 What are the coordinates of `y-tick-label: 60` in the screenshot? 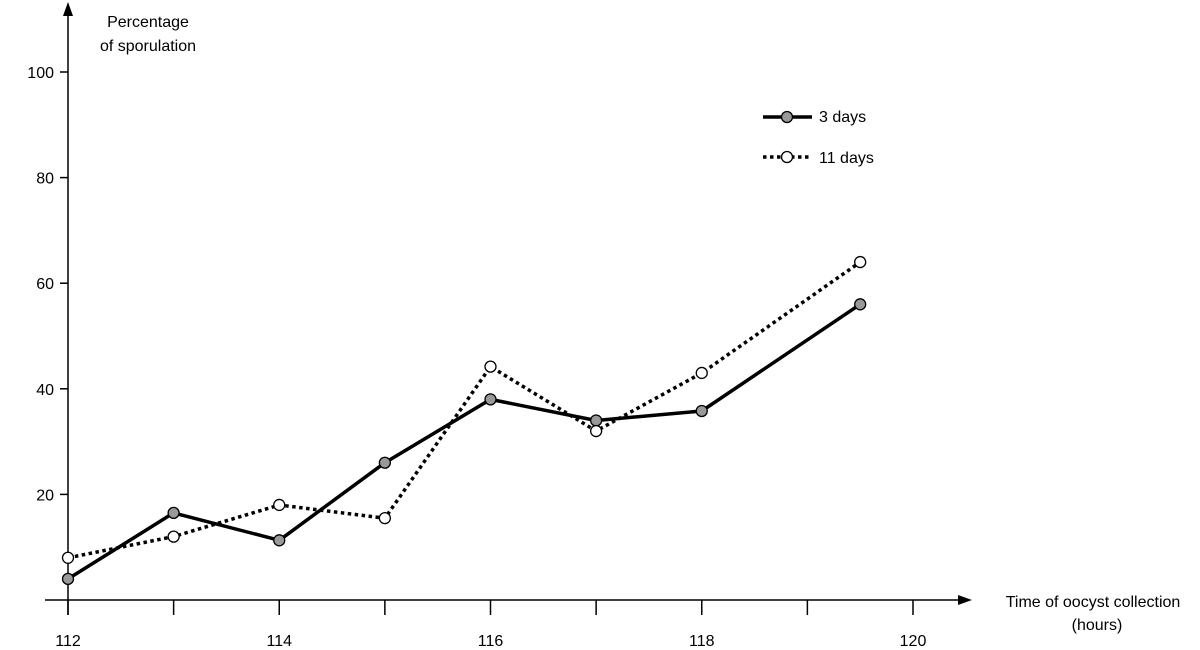 It's located at (45, 284).